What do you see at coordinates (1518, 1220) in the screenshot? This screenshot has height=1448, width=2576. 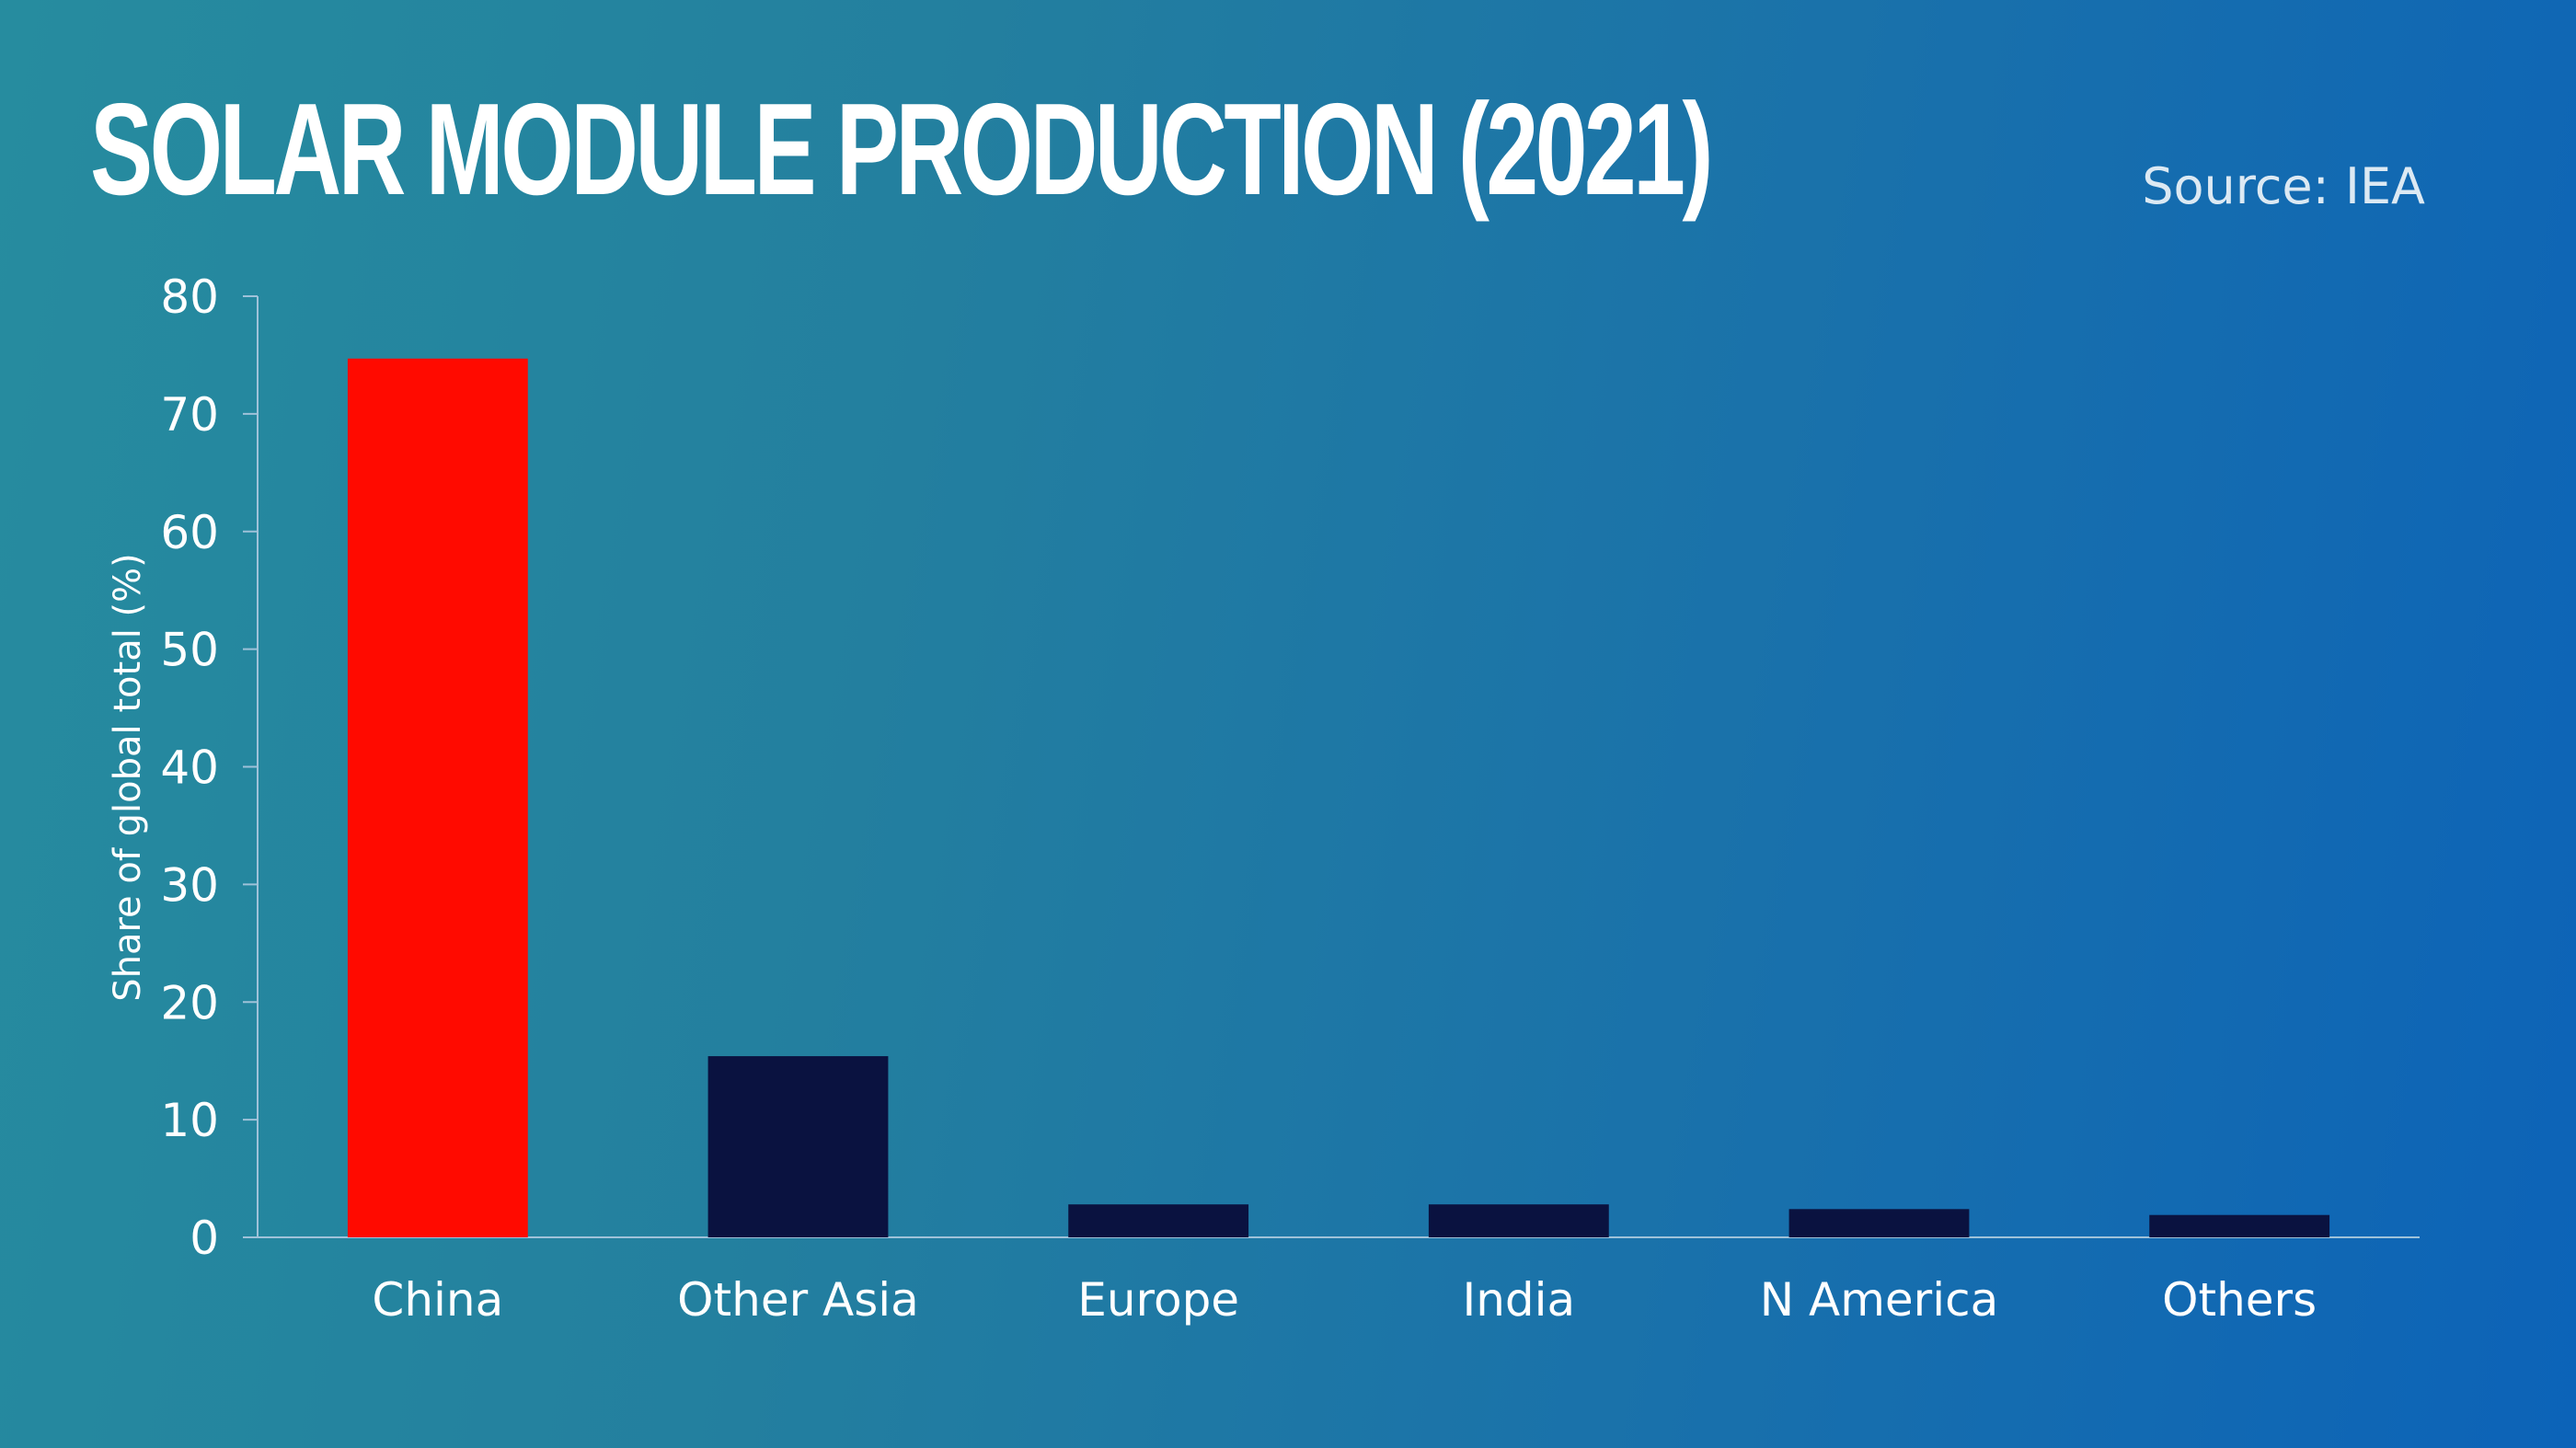 I see `bar-india` at bounding box center [1518, 1220].